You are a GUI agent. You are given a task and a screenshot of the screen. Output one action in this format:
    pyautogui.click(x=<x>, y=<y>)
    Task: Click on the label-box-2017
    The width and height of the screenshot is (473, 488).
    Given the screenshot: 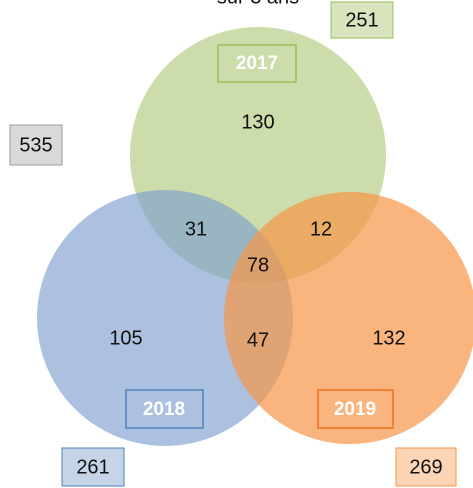 What is the action you would take?
    pyautogui.click(x=257, y=63)
    